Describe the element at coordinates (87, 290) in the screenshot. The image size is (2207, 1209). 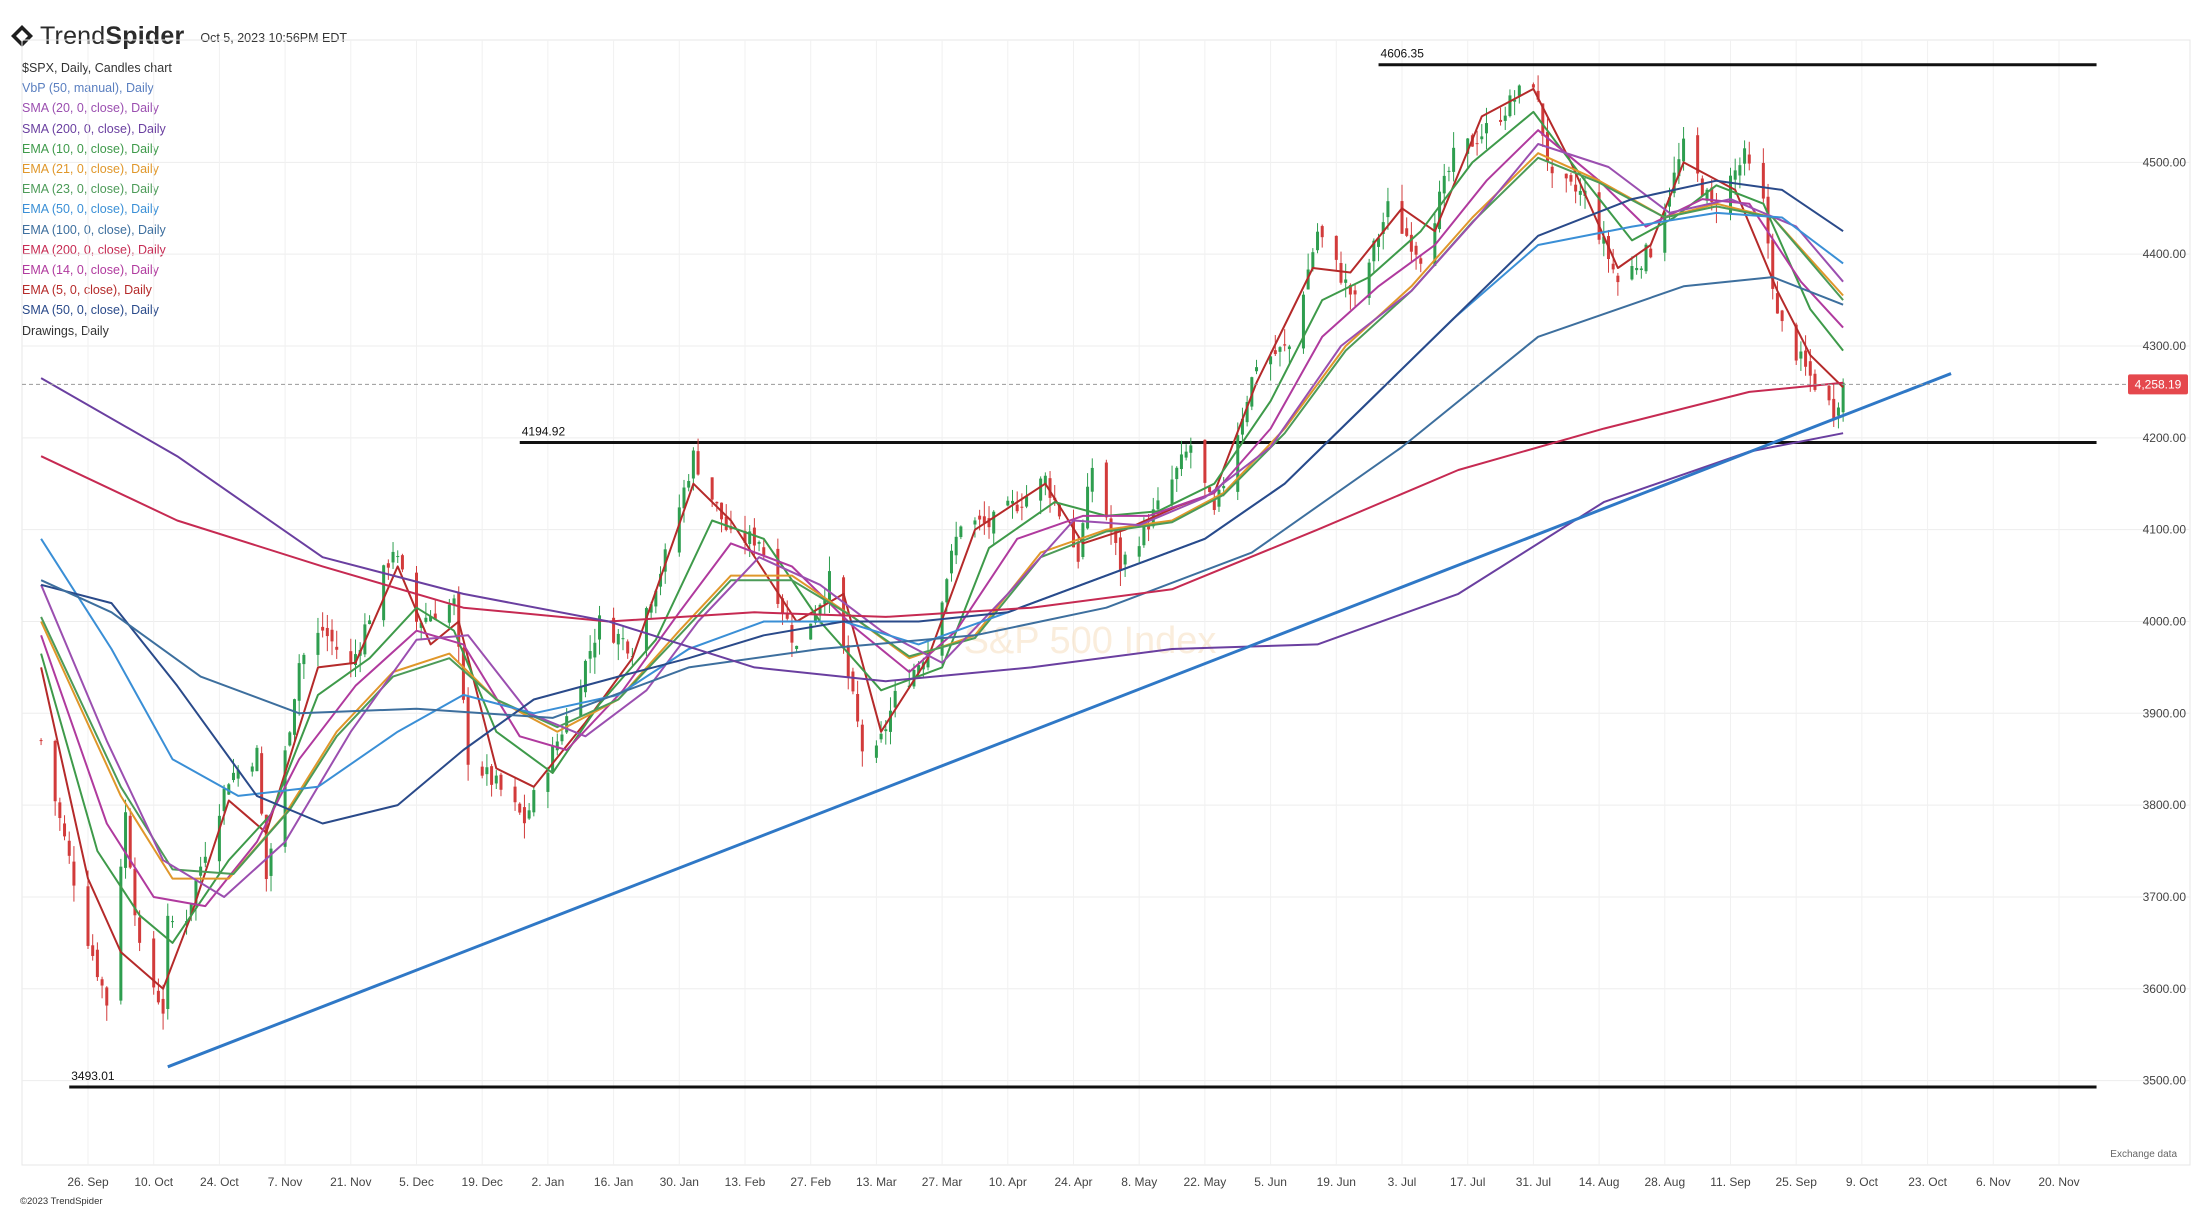
I see `legend-item: EMA (5, 0, close), Daily` at that location.